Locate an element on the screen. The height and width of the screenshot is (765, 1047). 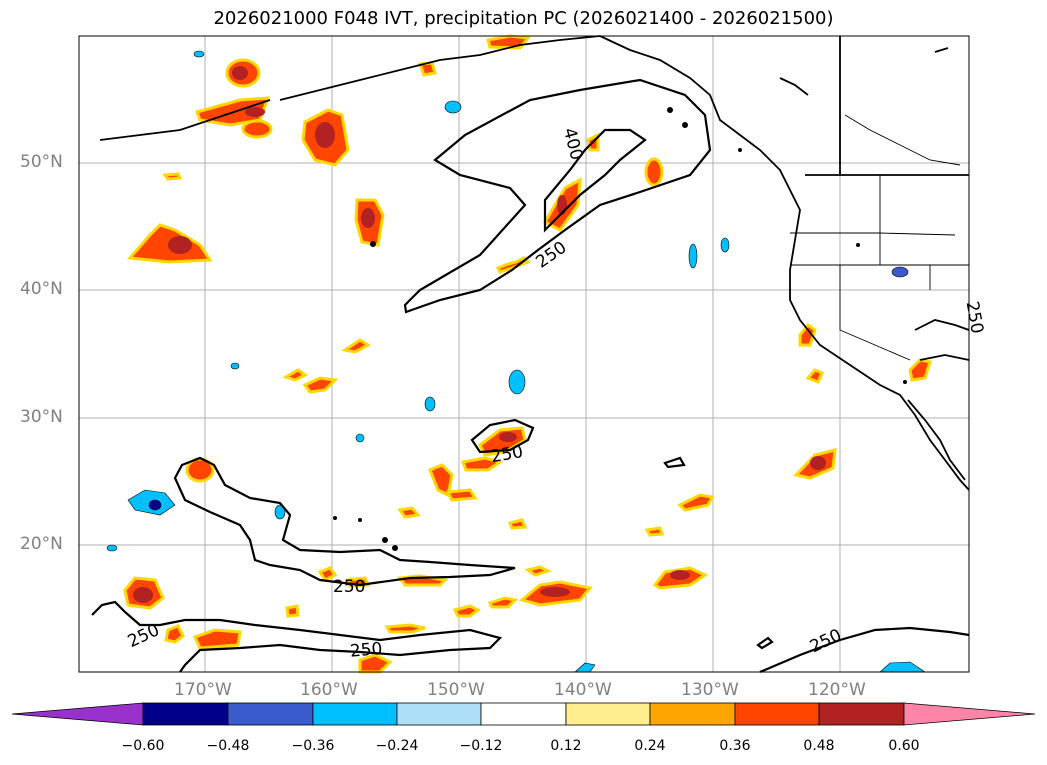
colorbar-tick-label: −0.60 is located at coordinates (143, 746).